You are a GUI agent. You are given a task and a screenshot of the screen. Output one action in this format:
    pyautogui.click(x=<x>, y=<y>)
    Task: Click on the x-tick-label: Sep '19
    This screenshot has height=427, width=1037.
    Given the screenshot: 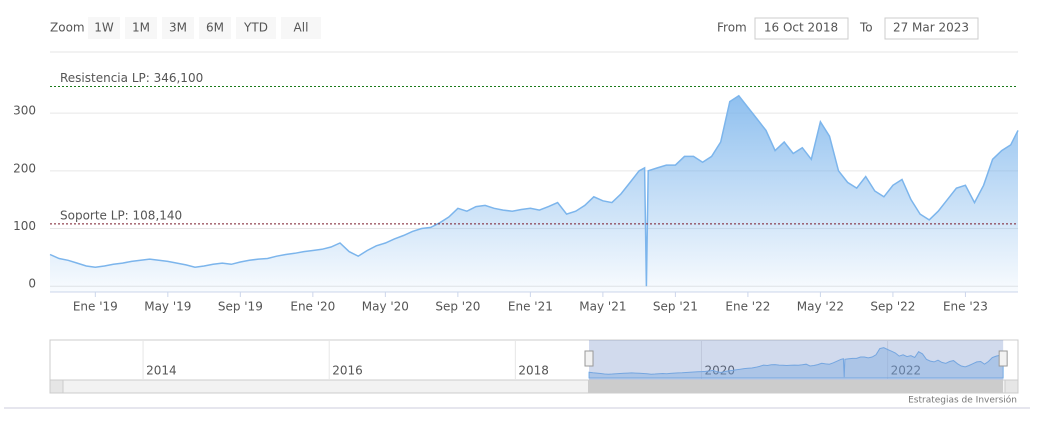 What is the action you would take?
    pyautogui.click(x=240, y=307)
    